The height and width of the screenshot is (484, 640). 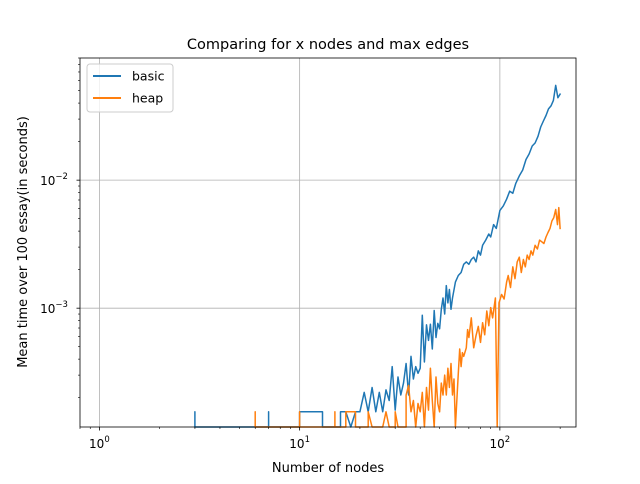 What do you see at coordinates (328, 468) in the screenshot?
I see `x-axis-label: Number of nodes` at bounding box center [328, 468].